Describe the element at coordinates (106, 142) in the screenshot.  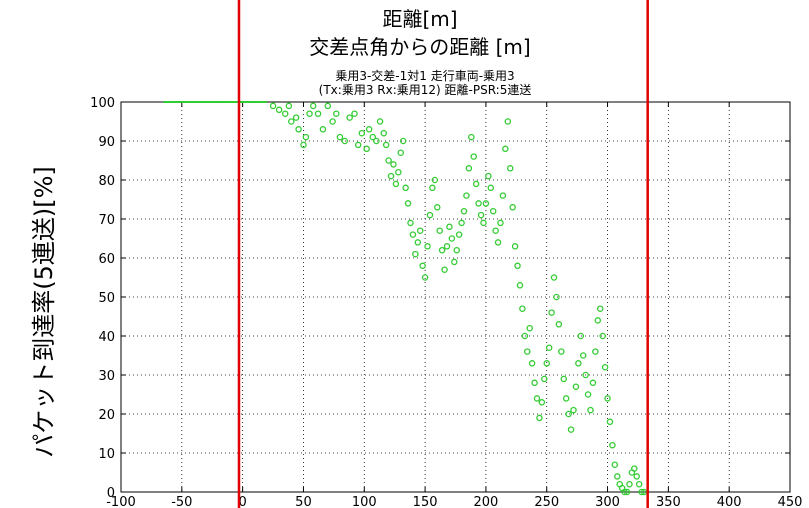
I see `y-tick-label: 90` at that location.